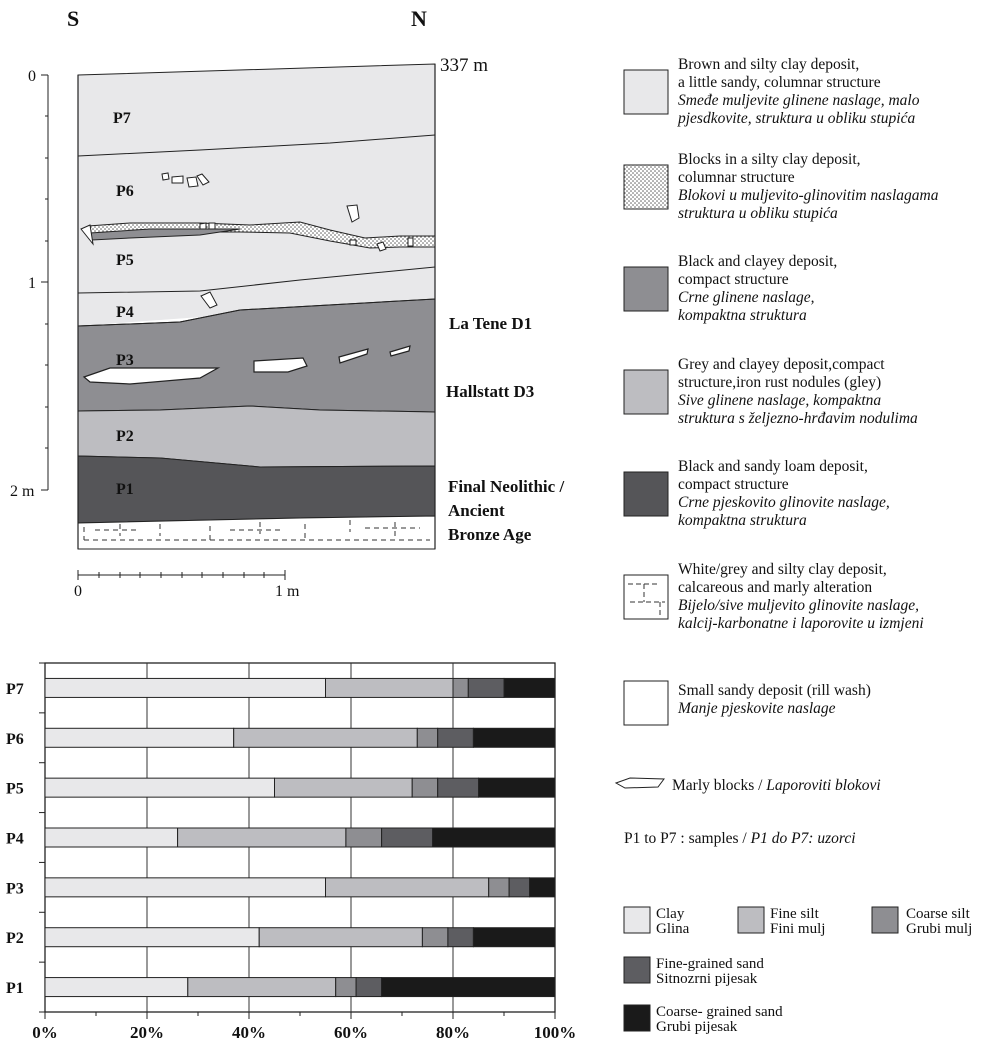 This screenshot has width=1000, height=1038. What do you see at coordinates (460, 687) in the screenshot?
I see `bar-p7-coarse-silt` at bounding box center [460, 687].